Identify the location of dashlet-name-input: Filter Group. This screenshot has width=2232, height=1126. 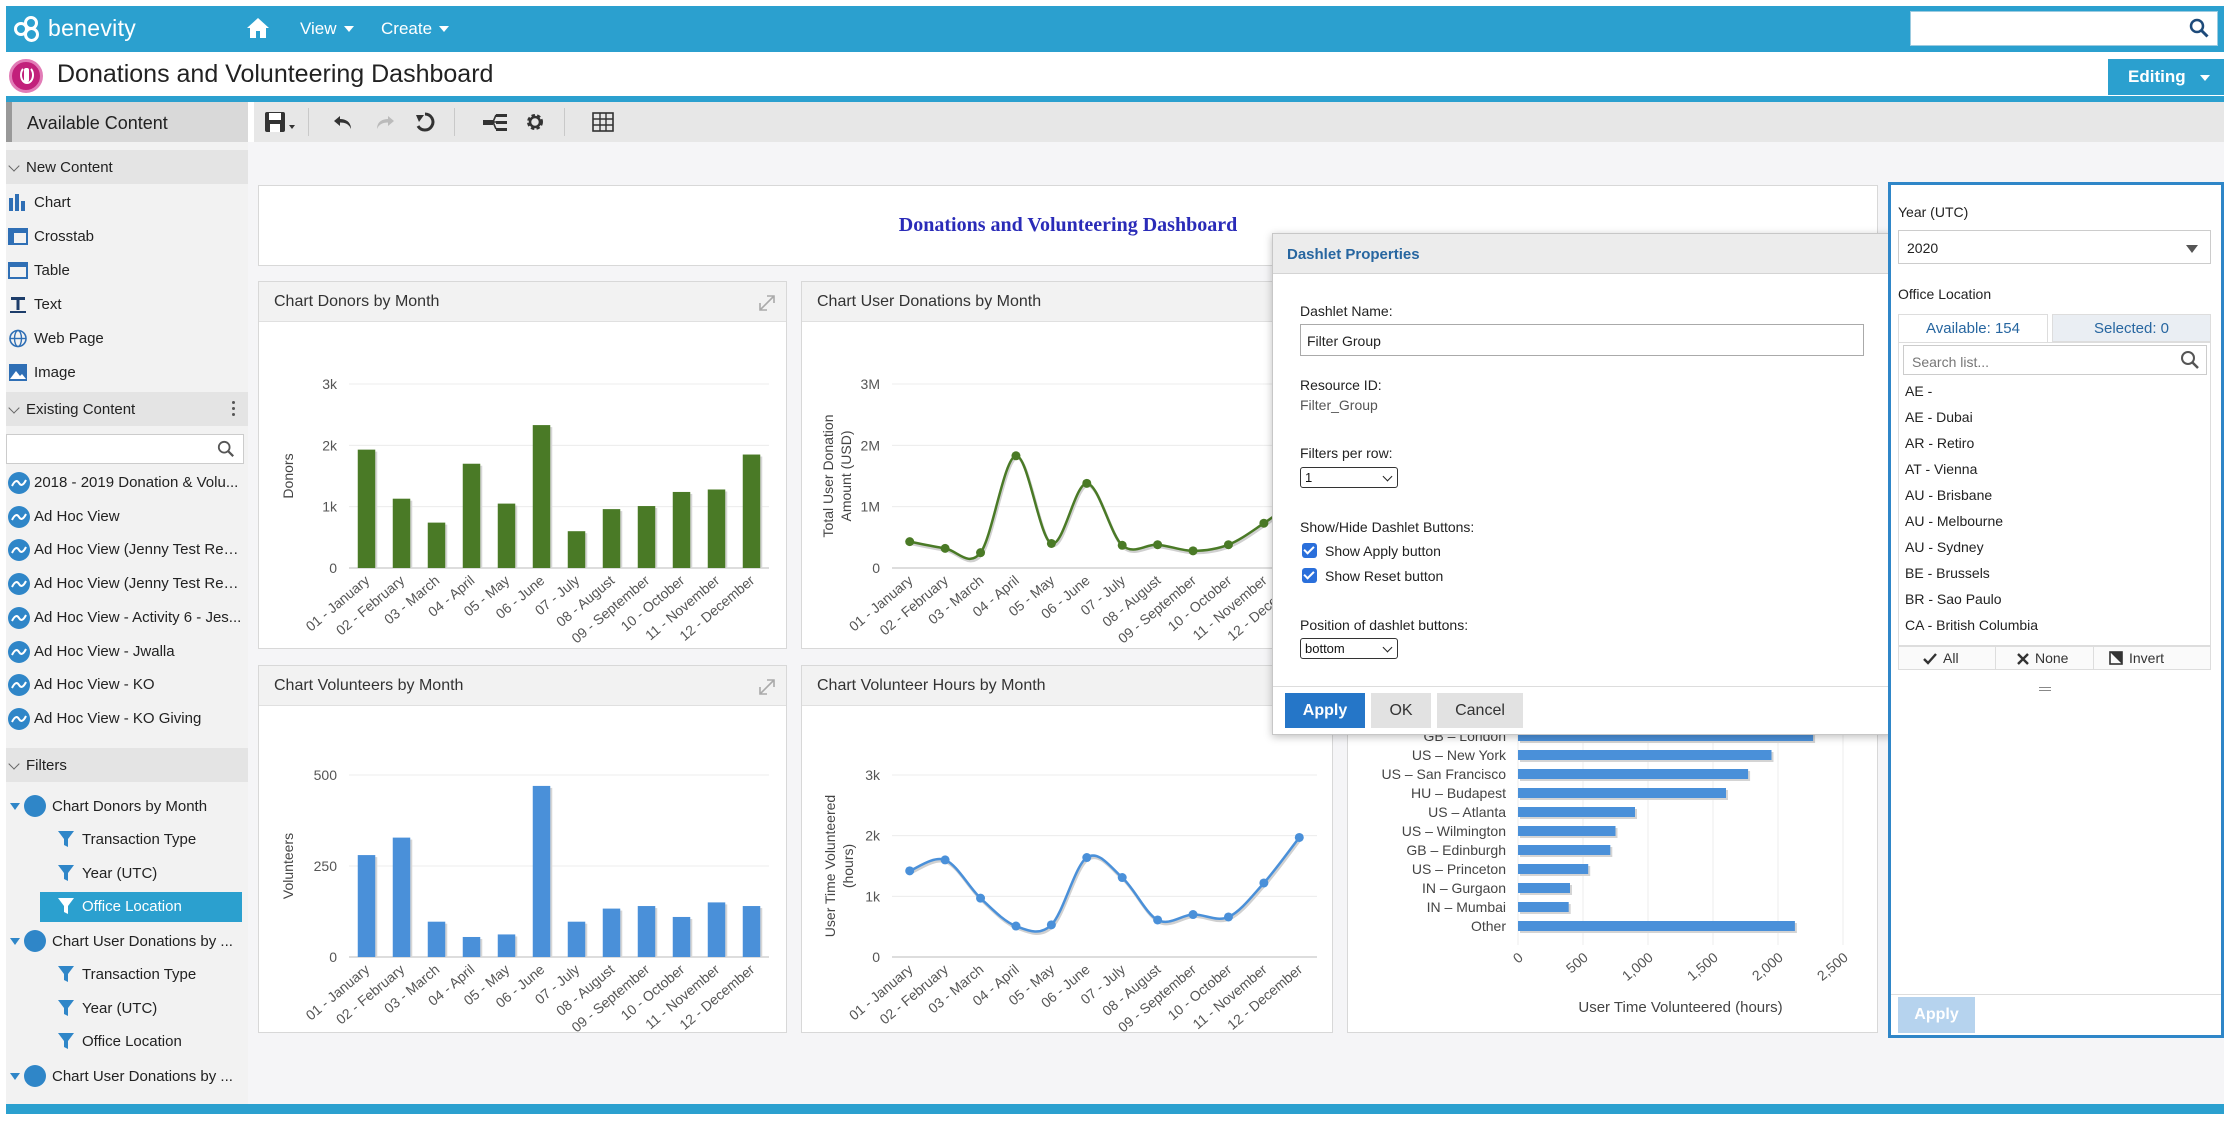
(1582, 340).